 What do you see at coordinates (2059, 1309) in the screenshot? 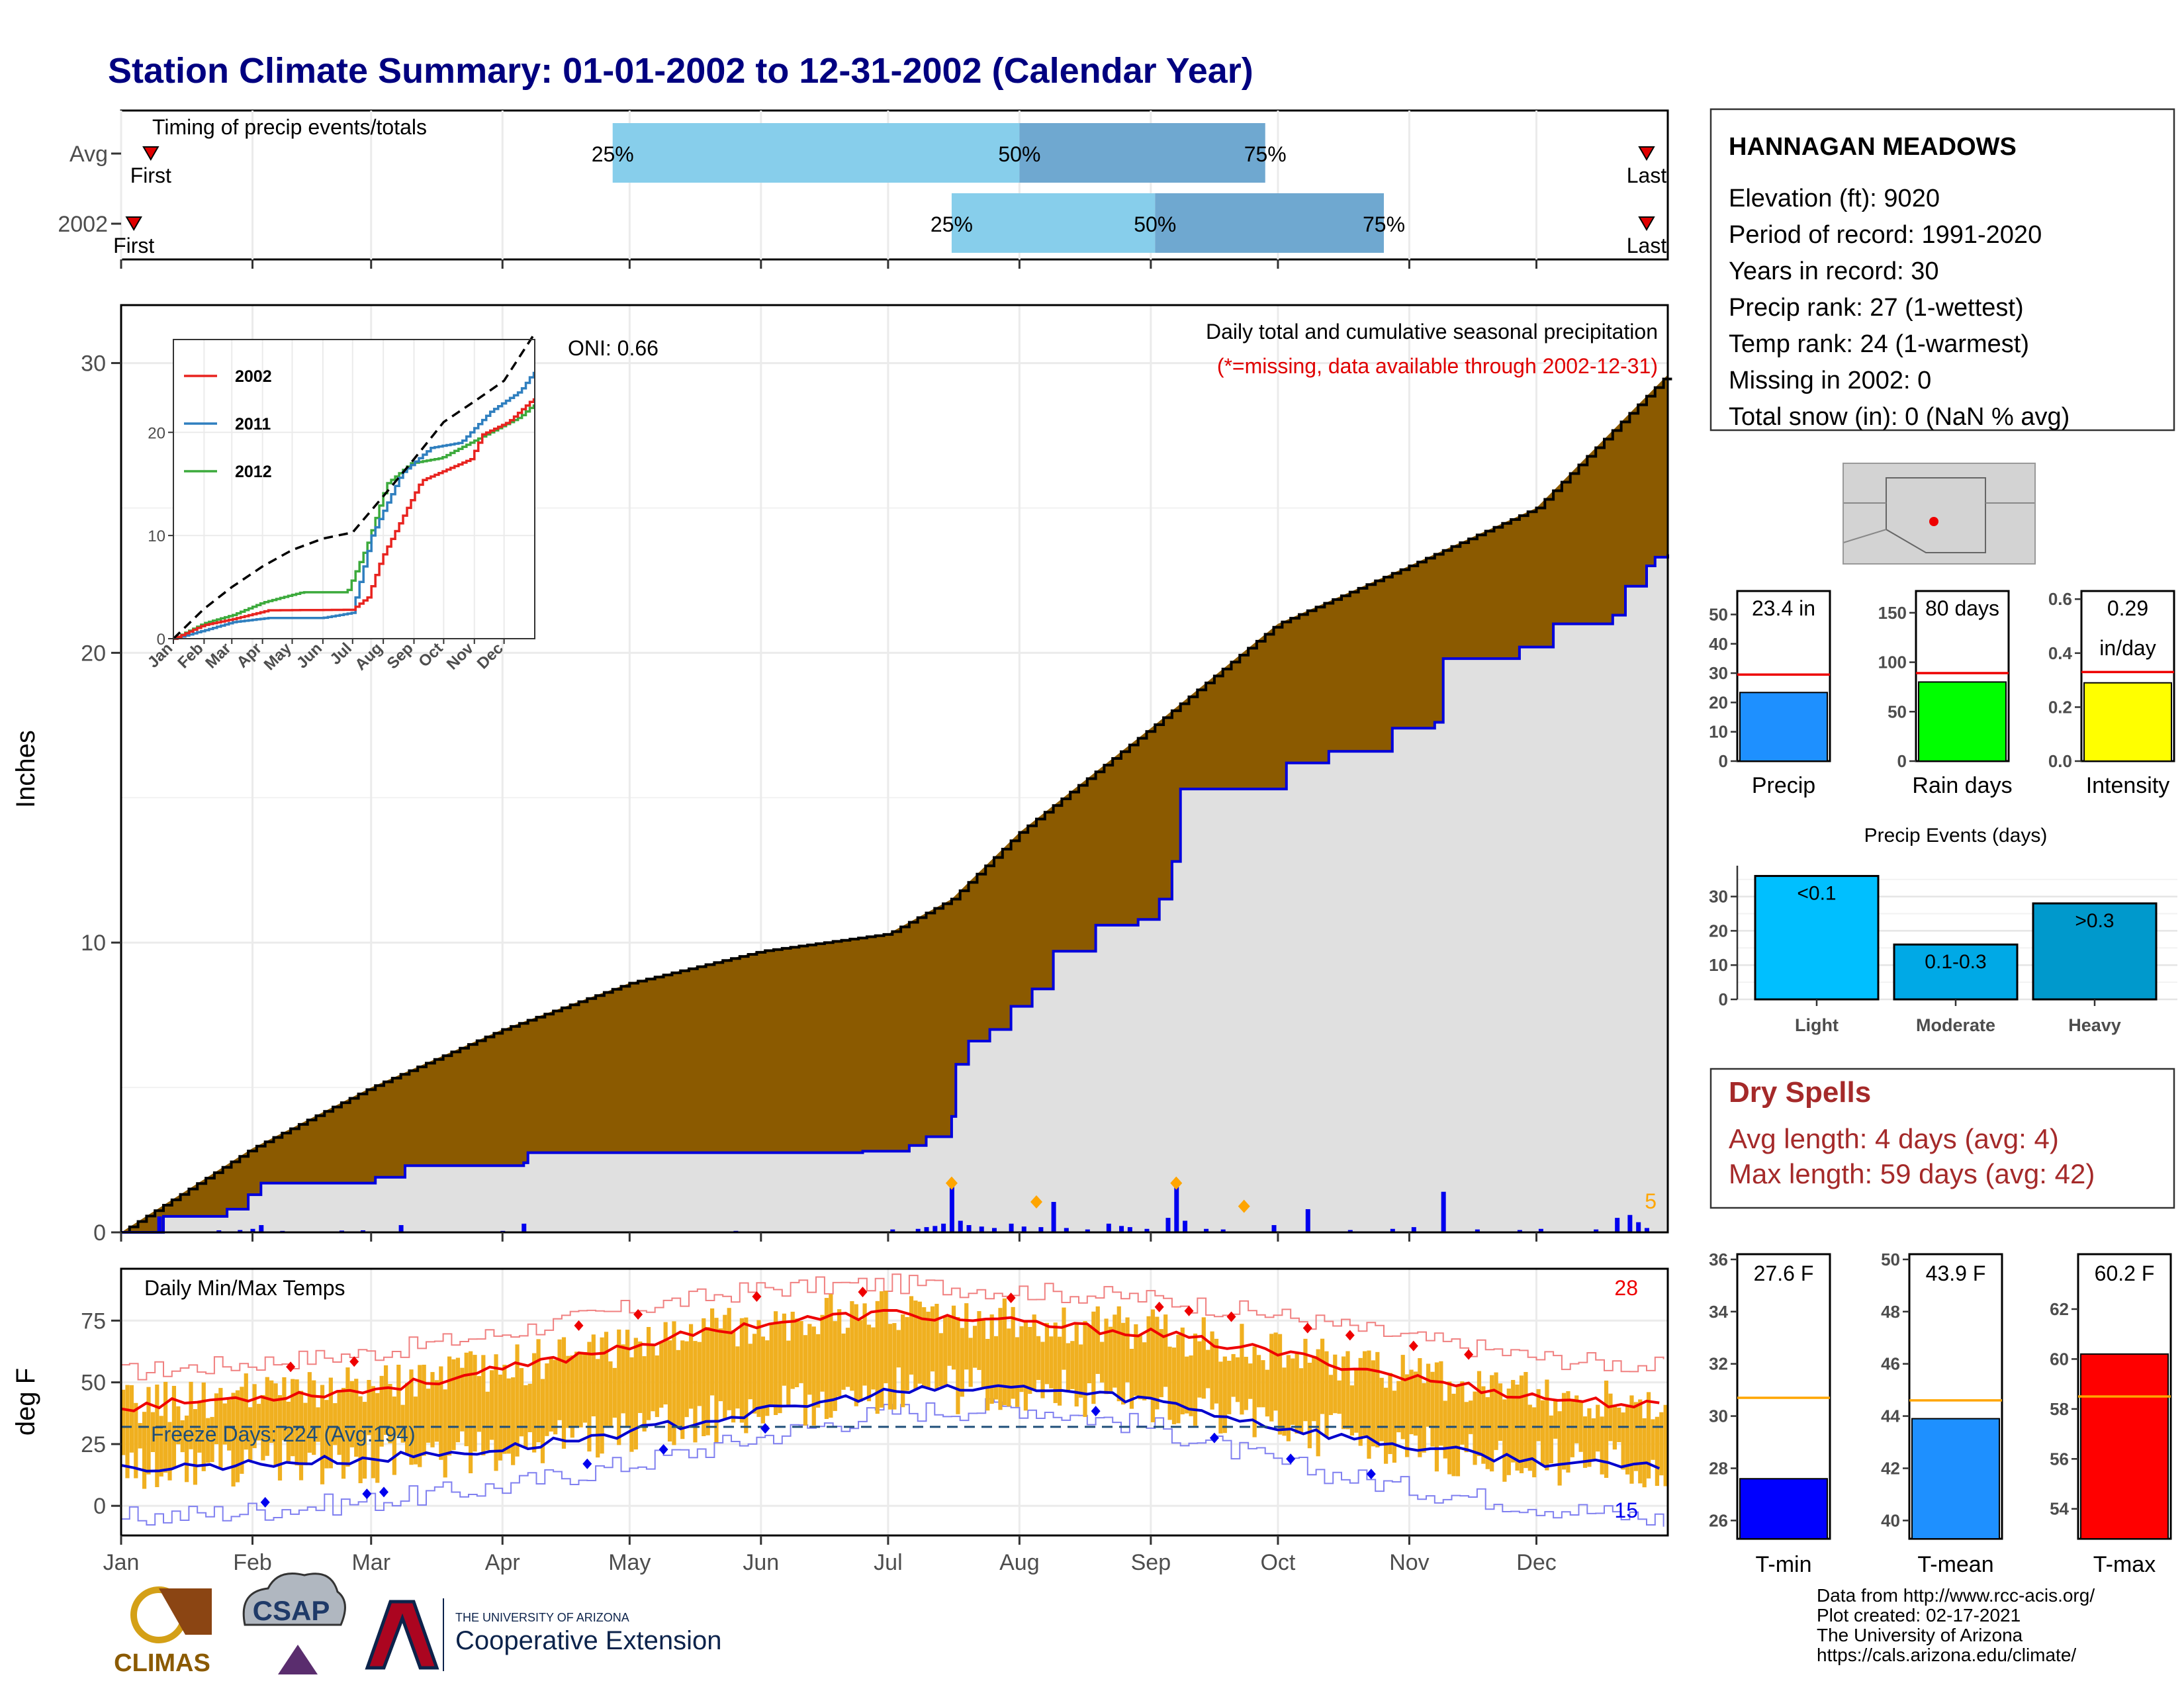
I see `temp-bar-tick-label: 62` at bounding box center [2059, 1309].